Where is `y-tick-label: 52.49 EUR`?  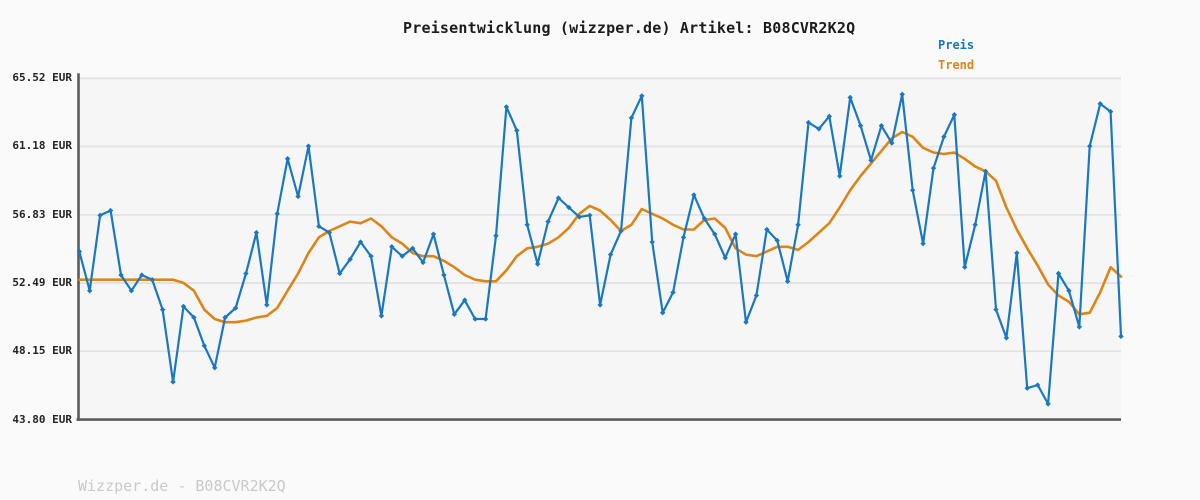
y-tick-label: 52.49 EUR is located at coordinates (42, 283).